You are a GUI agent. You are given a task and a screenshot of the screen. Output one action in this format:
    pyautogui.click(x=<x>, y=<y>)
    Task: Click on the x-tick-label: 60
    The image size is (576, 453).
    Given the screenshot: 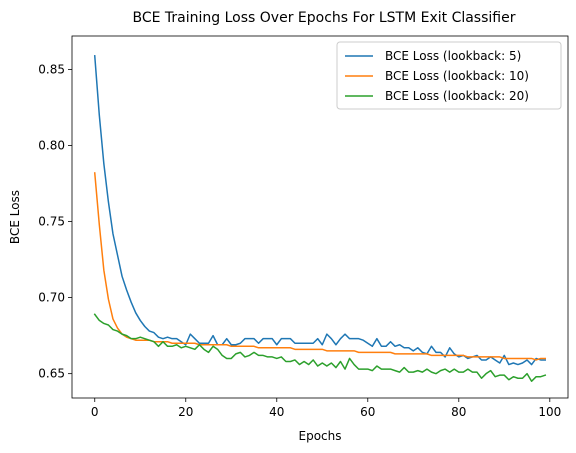 What is the action you would take?
    pyautogui.click(x=367, y=412)
    